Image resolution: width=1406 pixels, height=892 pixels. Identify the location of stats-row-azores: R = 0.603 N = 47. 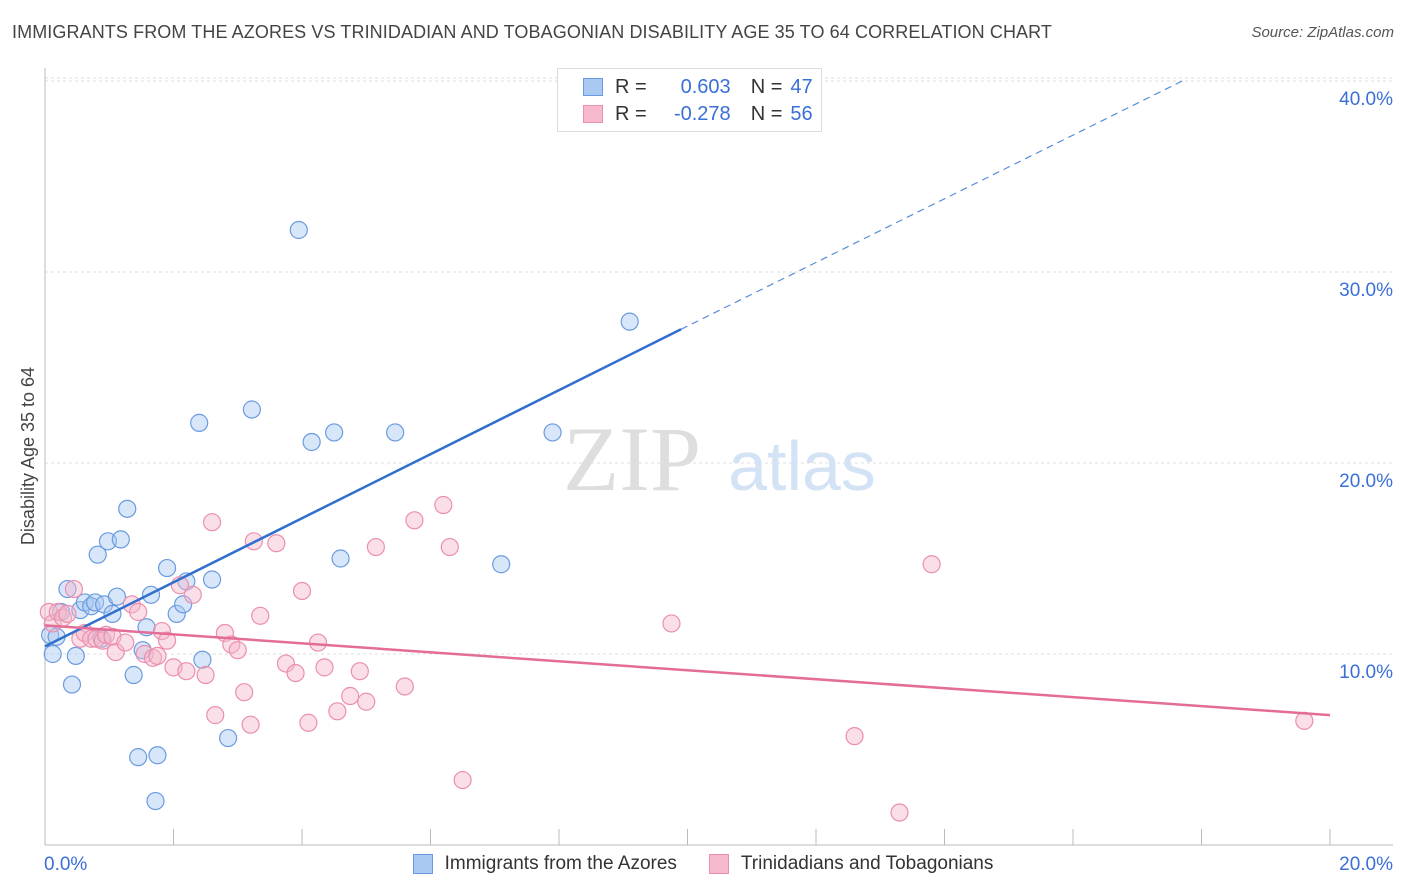
(685, 87).